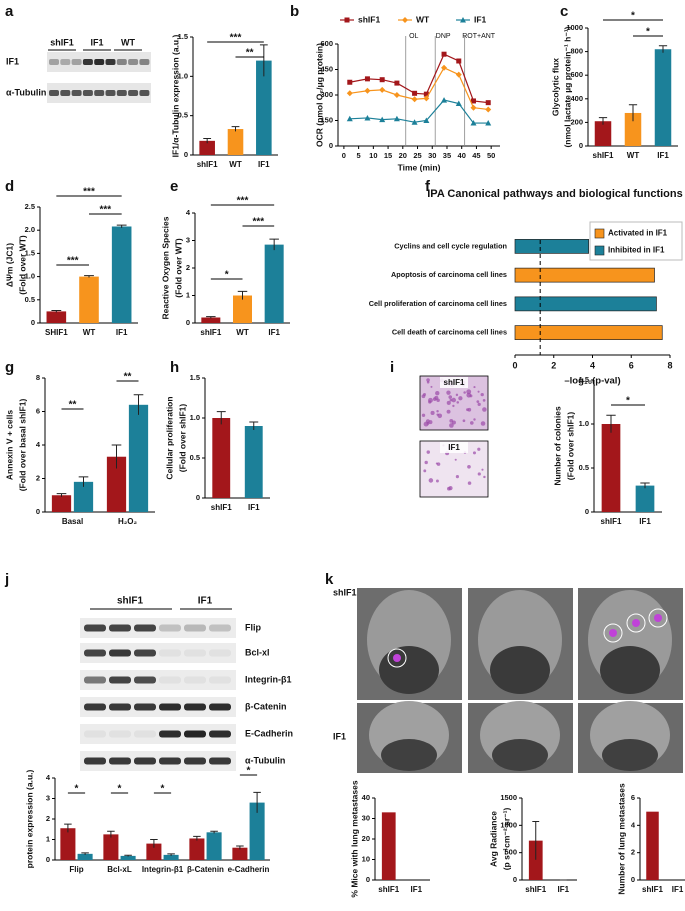  Describe the element at coordinates (584, 423) in the screenshot. I see `y-tick-label: 1.0` at that location.